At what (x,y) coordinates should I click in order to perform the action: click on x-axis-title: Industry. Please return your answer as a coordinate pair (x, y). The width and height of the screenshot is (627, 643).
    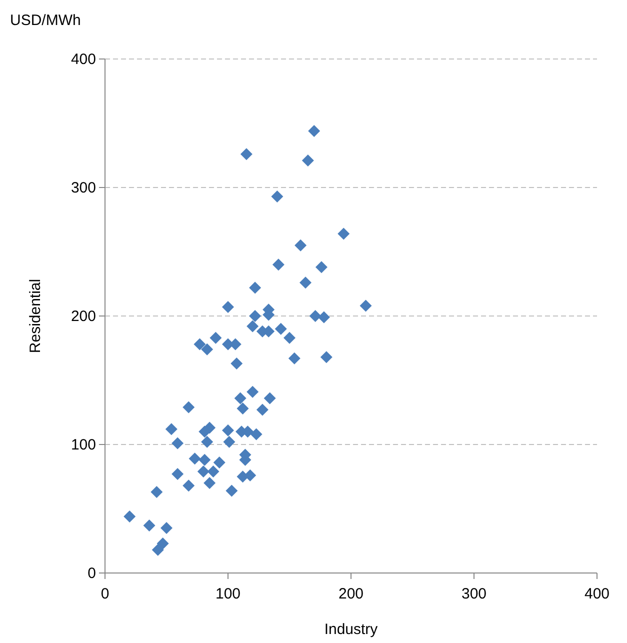
    Looking at the image, I should click on (351, 629).